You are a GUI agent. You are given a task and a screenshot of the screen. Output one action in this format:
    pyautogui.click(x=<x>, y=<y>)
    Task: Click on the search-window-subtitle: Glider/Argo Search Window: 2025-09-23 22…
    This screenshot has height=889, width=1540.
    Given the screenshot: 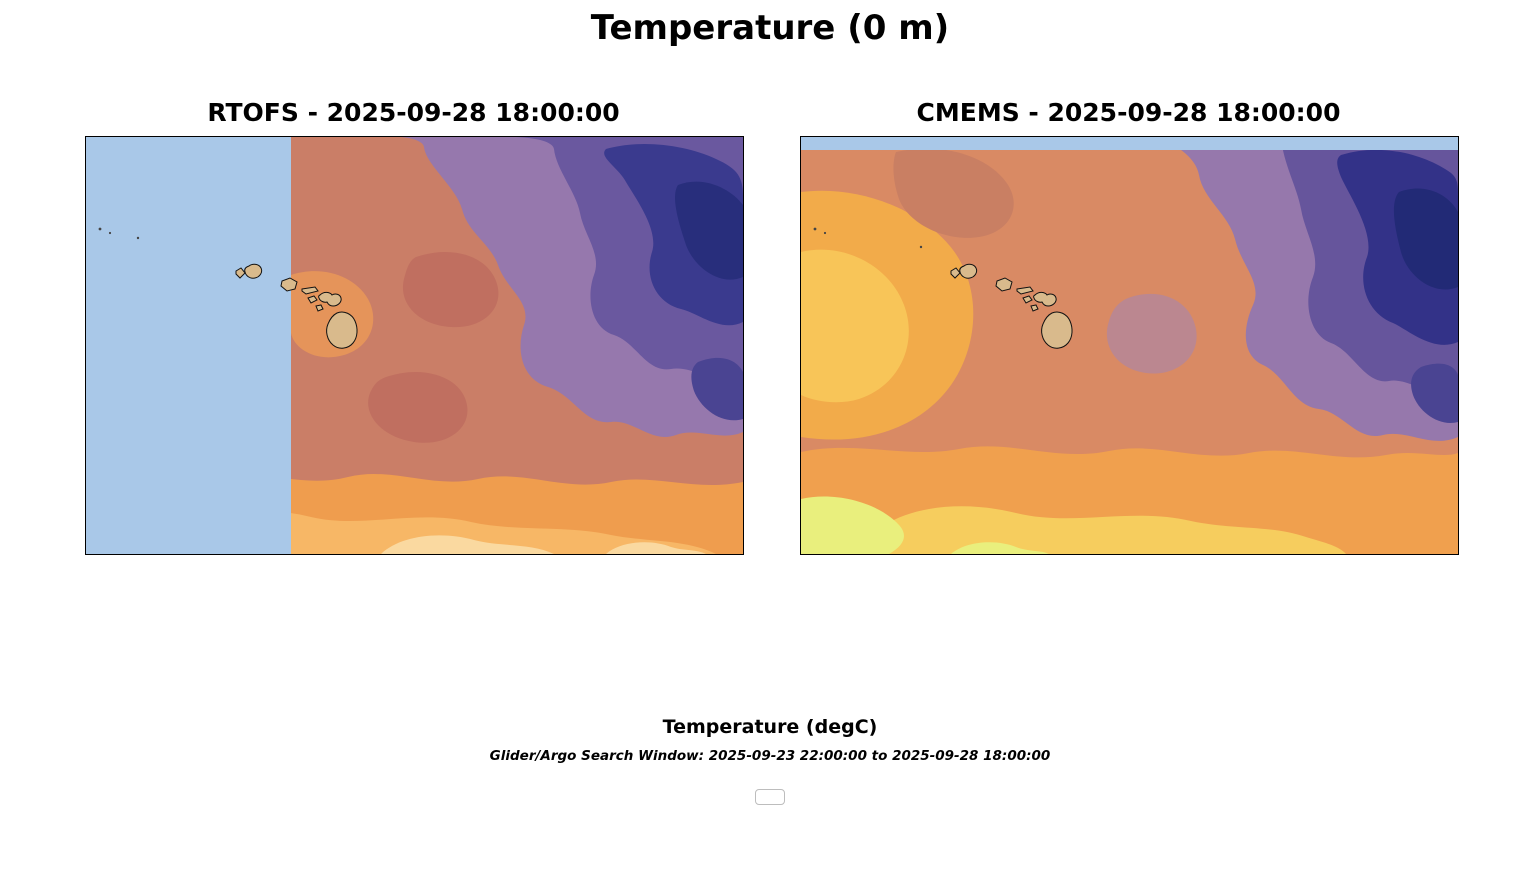 What is the action you would take?
    pyautogui.click(x=770, y=756)
    